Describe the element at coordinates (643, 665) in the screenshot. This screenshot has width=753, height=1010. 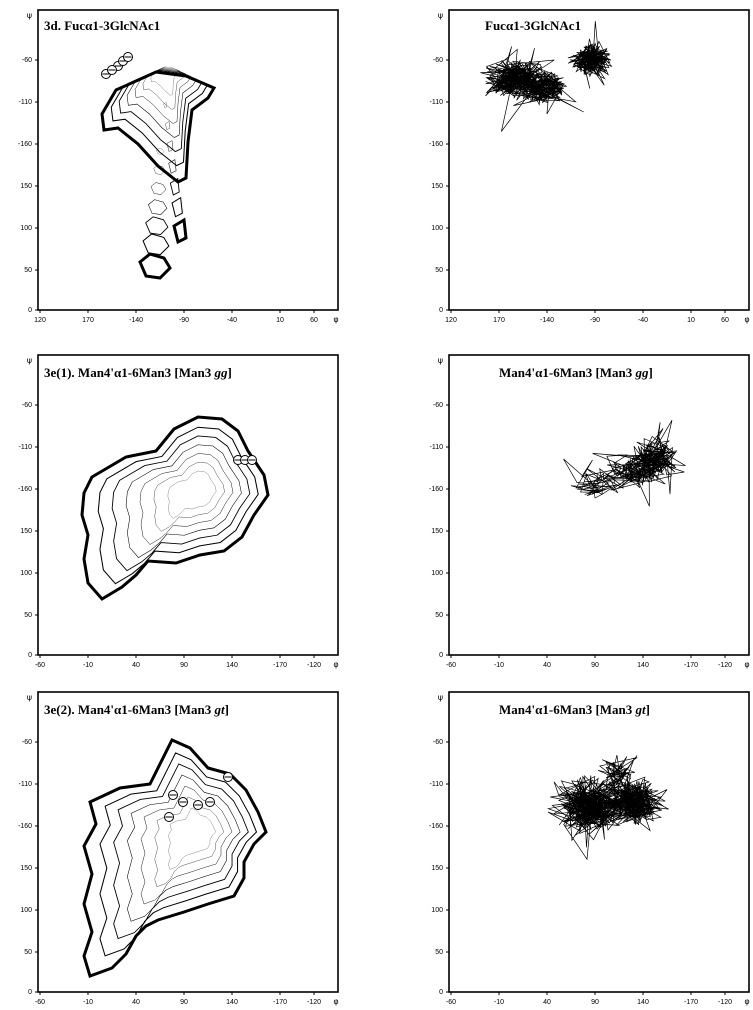
I see `x-tick-label: 140` at that location.